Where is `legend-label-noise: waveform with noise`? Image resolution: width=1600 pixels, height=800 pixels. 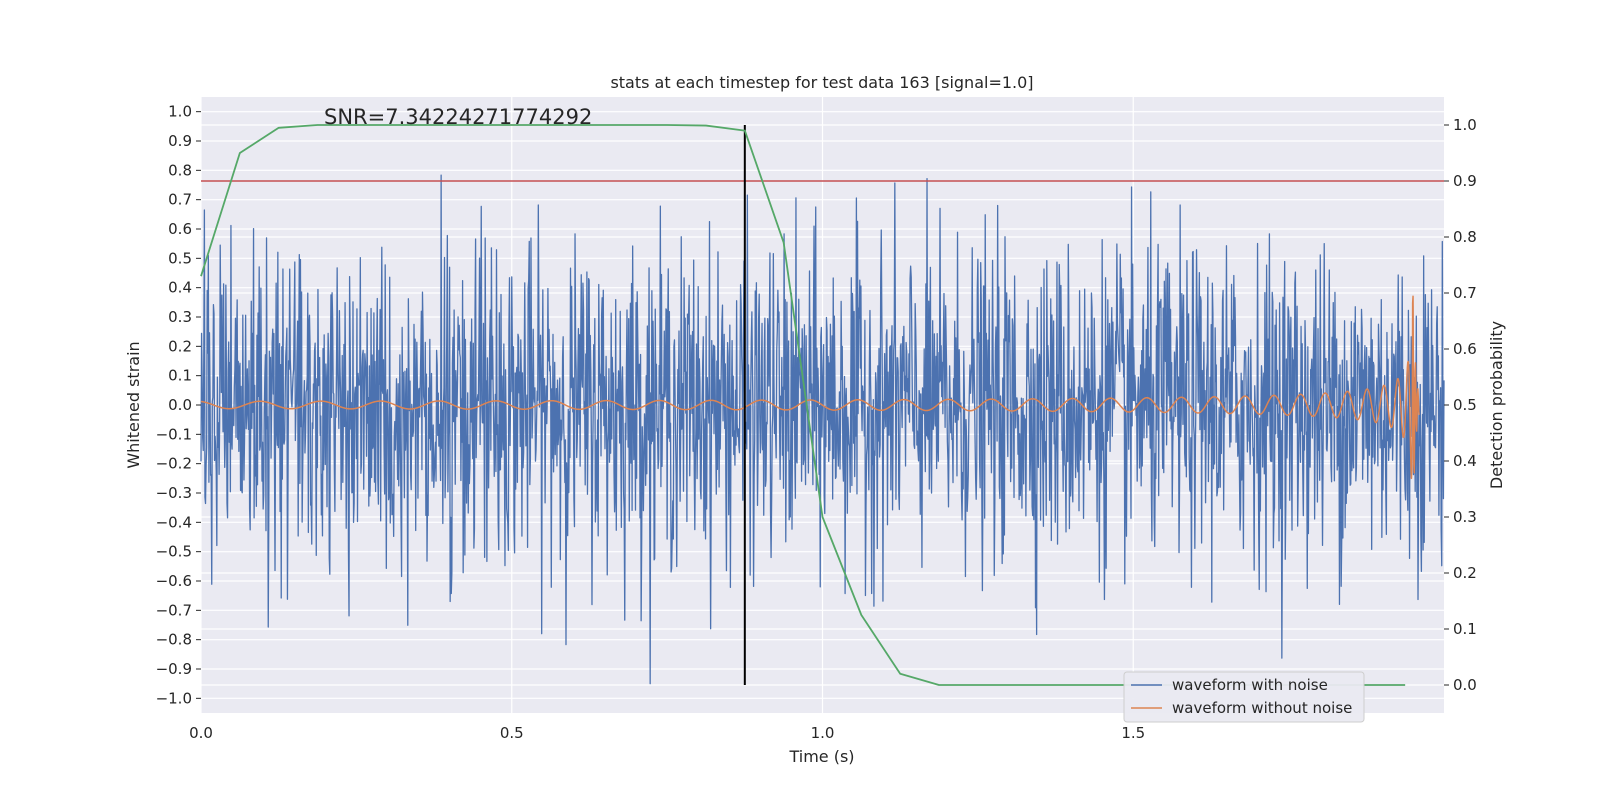 legend-label-noise: waveform with noise is located at coordinates (1250, 685).